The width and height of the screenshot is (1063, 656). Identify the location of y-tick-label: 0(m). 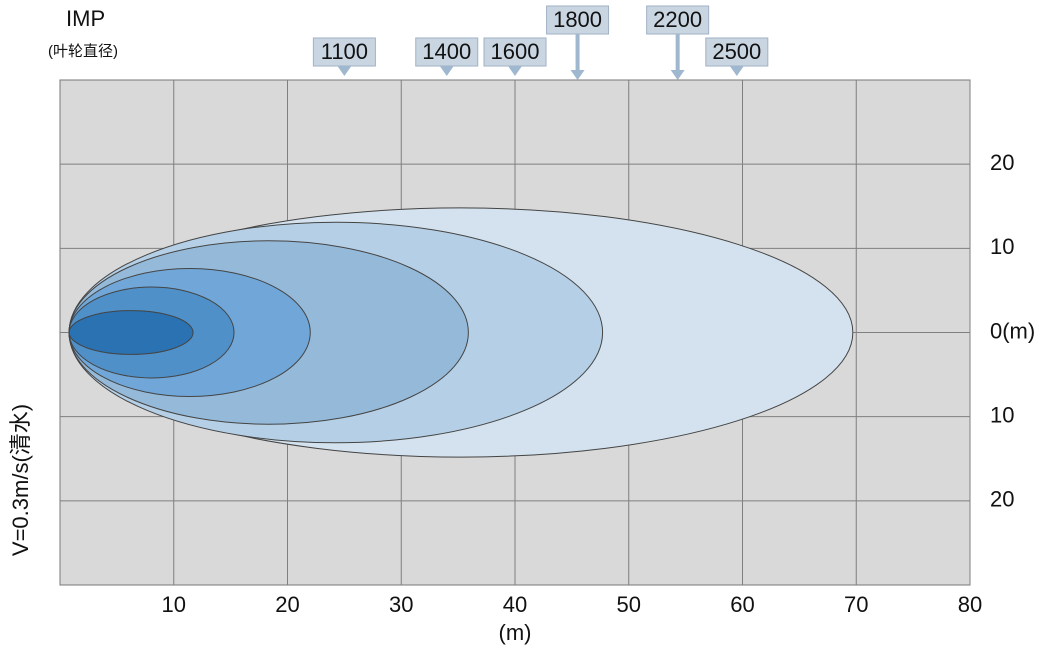
(1012, 330).